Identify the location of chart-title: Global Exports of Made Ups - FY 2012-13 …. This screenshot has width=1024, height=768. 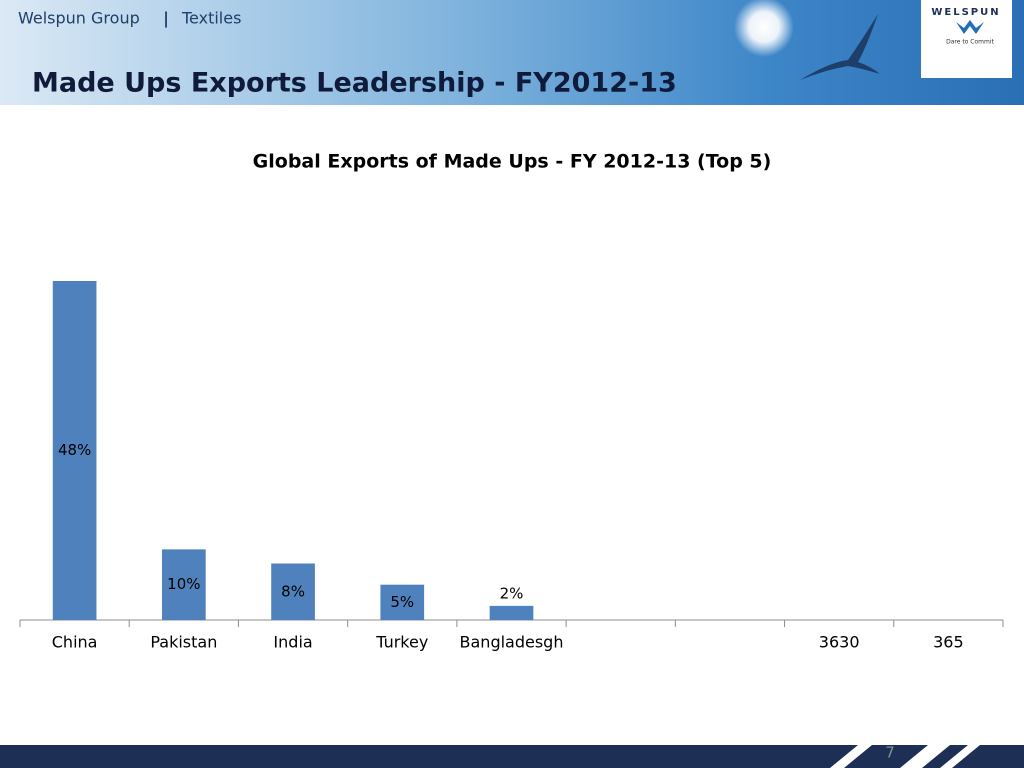
(512, 162).